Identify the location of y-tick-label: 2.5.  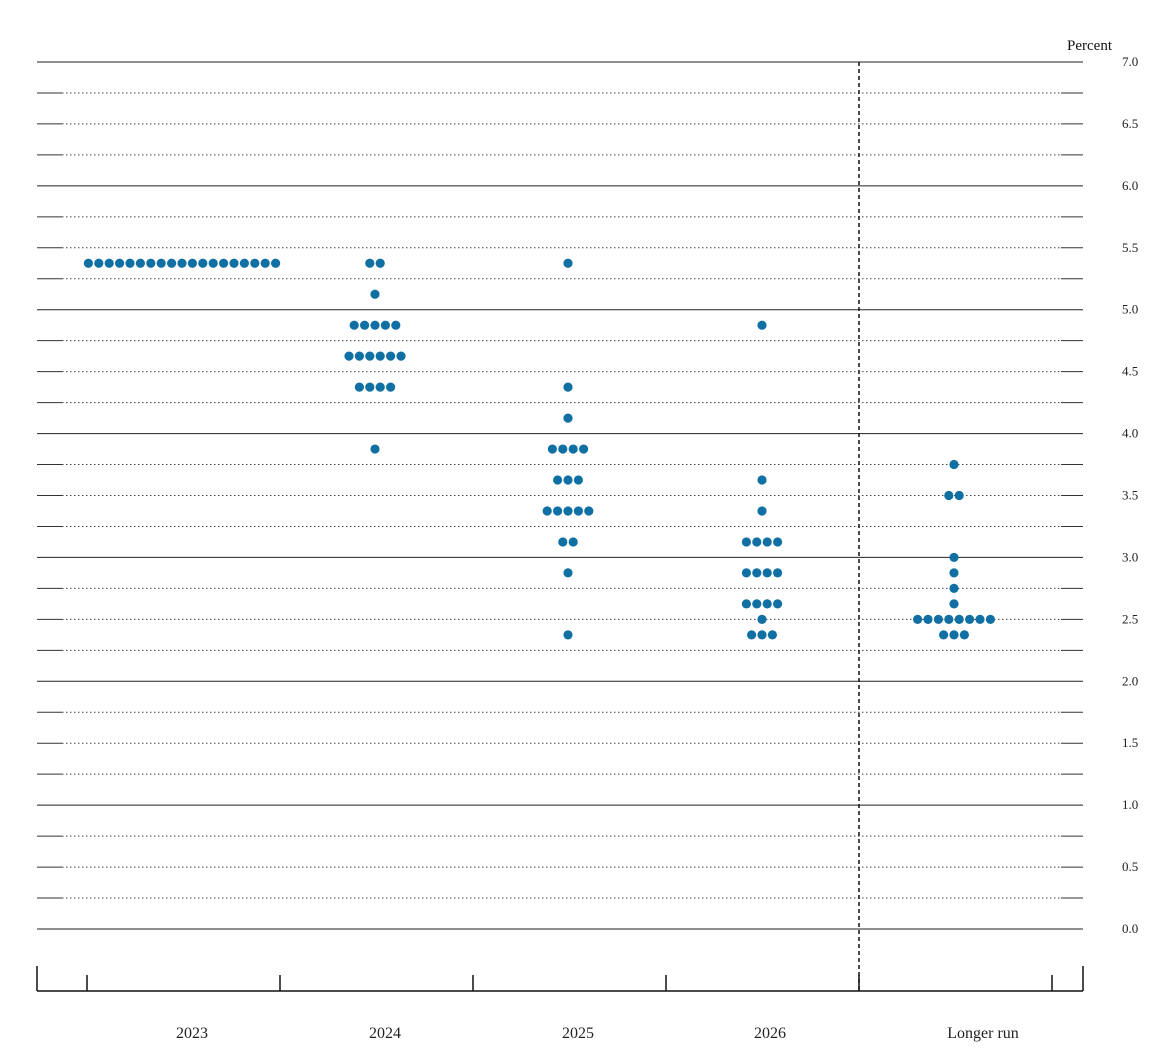
(1130, 618).